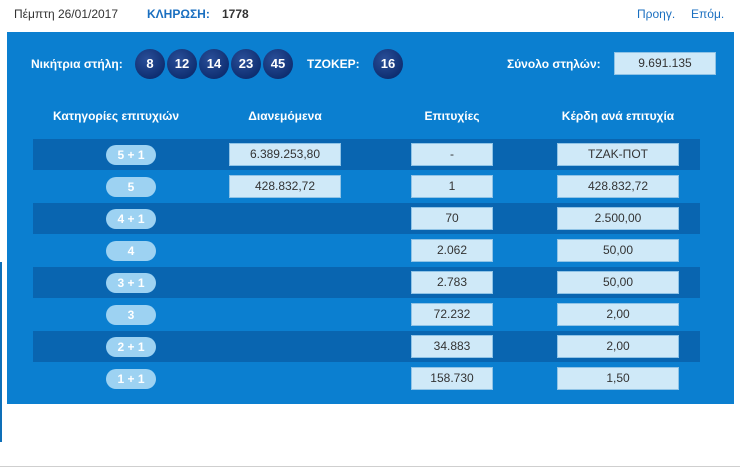  What do you see at coordinates (285, 154) in the screenshot?
I see `distributed-value: 6.389.253,80` at bounding box center [285, 154].